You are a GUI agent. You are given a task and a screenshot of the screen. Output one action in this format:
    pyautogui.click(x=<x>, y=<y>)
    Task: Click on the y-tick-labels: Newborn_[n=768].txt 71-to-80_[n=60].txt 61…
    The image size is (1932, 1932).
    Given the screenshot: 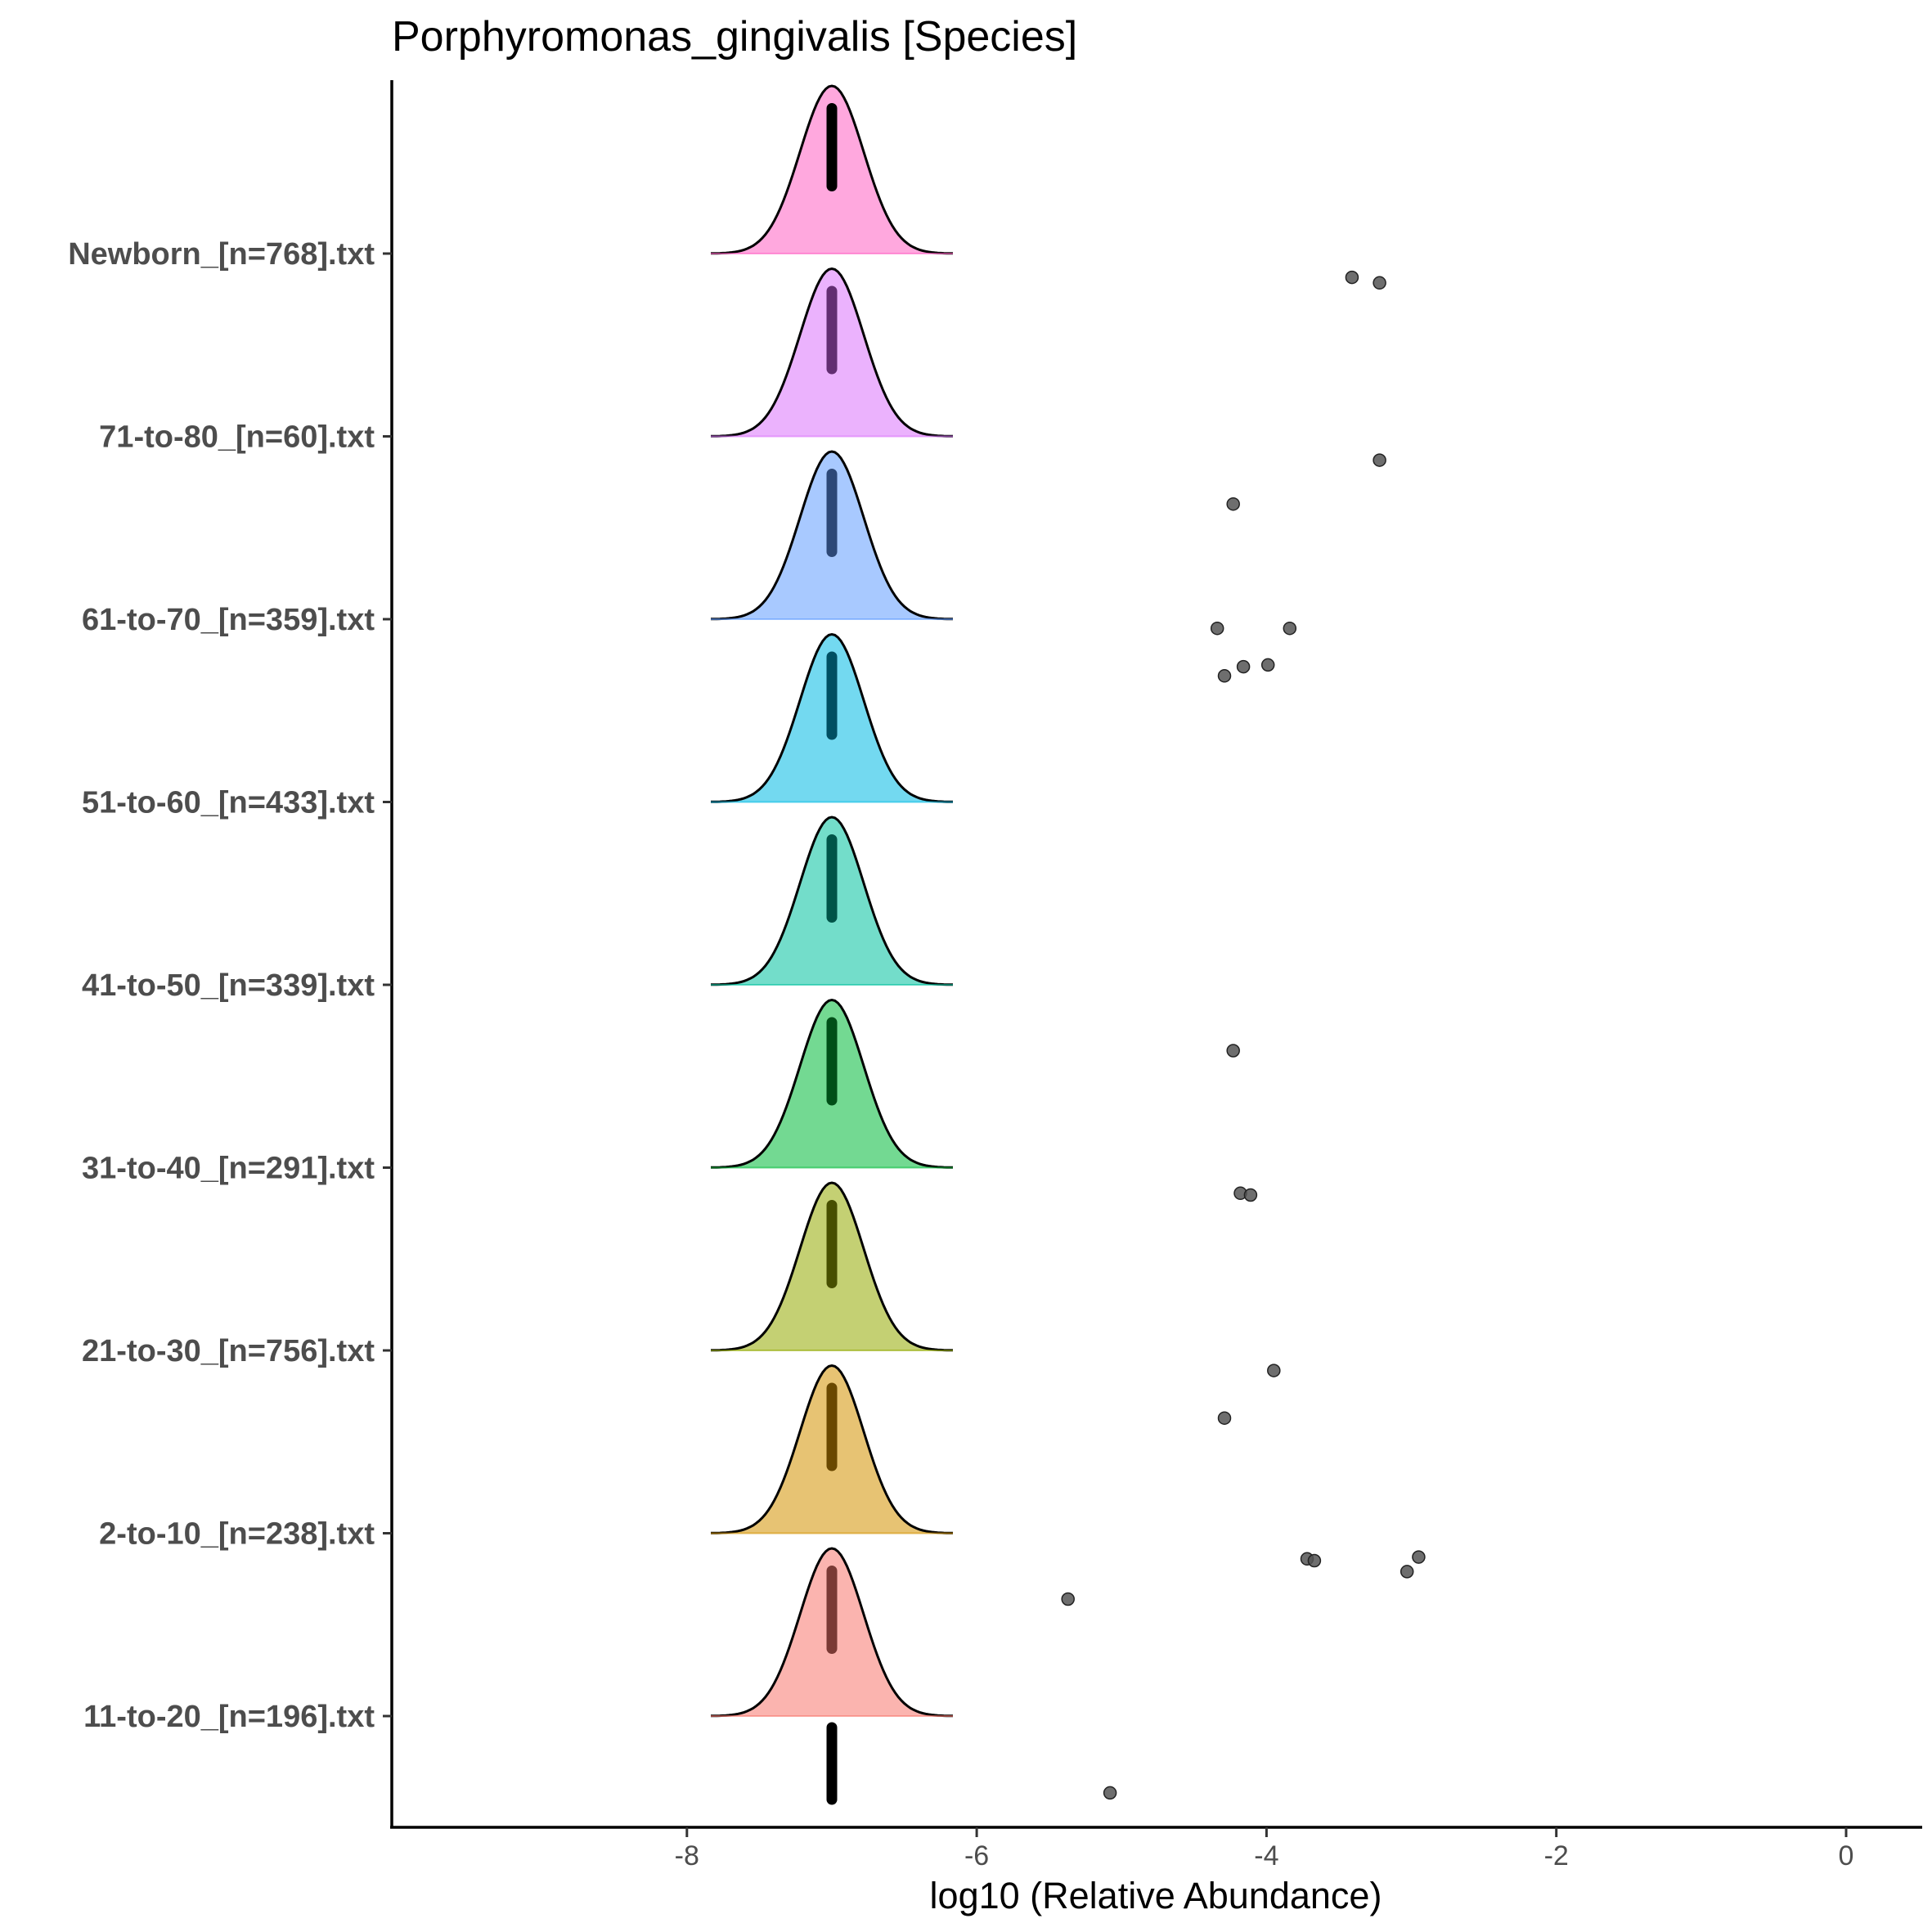 What is the action you would take?
    pyautogui.click(x=230, y=985)
    